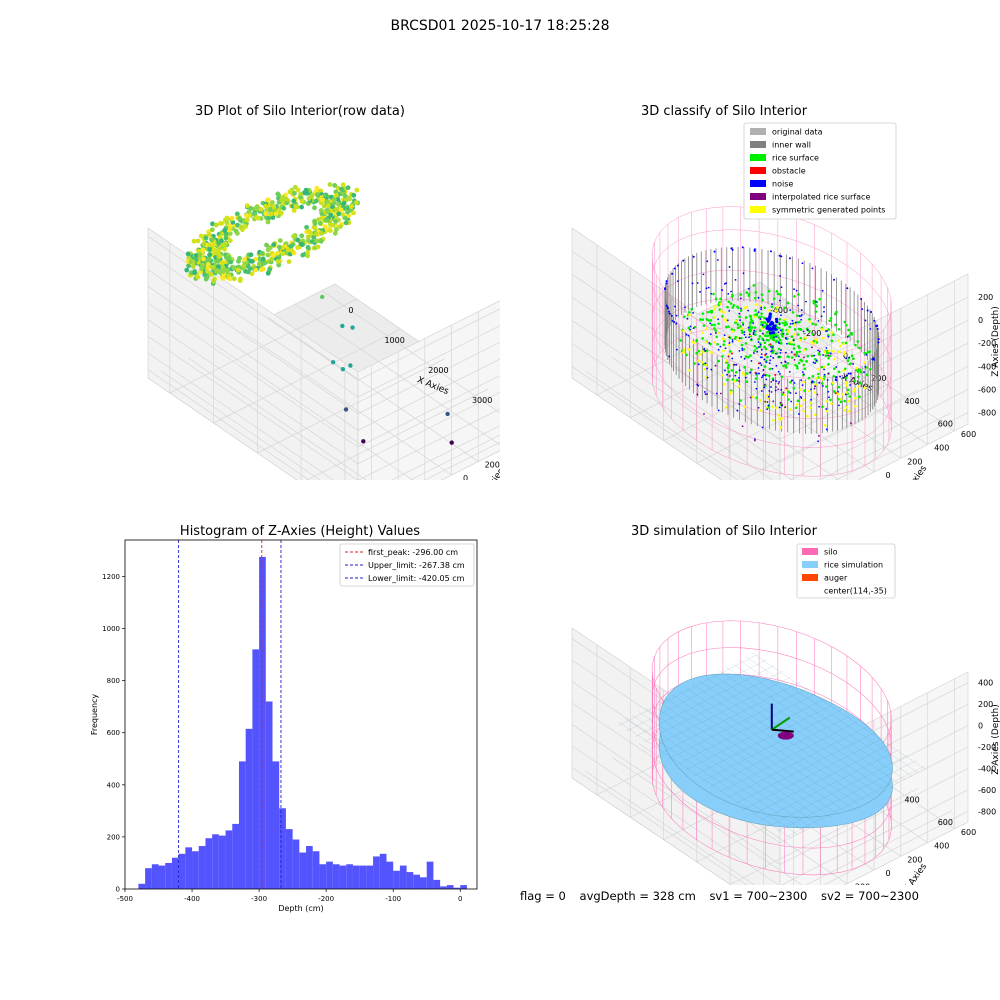 The image size is (1000, 1000). I want to click on p3-xtick-label: 0, so click(460, 899).